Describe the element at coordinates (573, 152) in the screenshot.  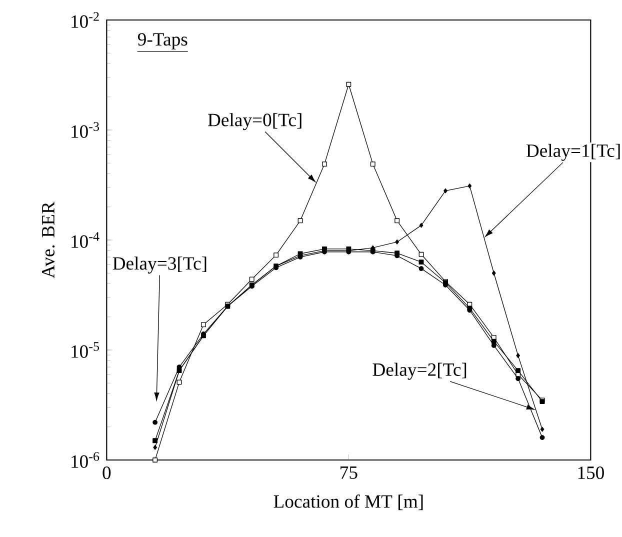
I see `annotation: Delay=1[Tc]` at that location.